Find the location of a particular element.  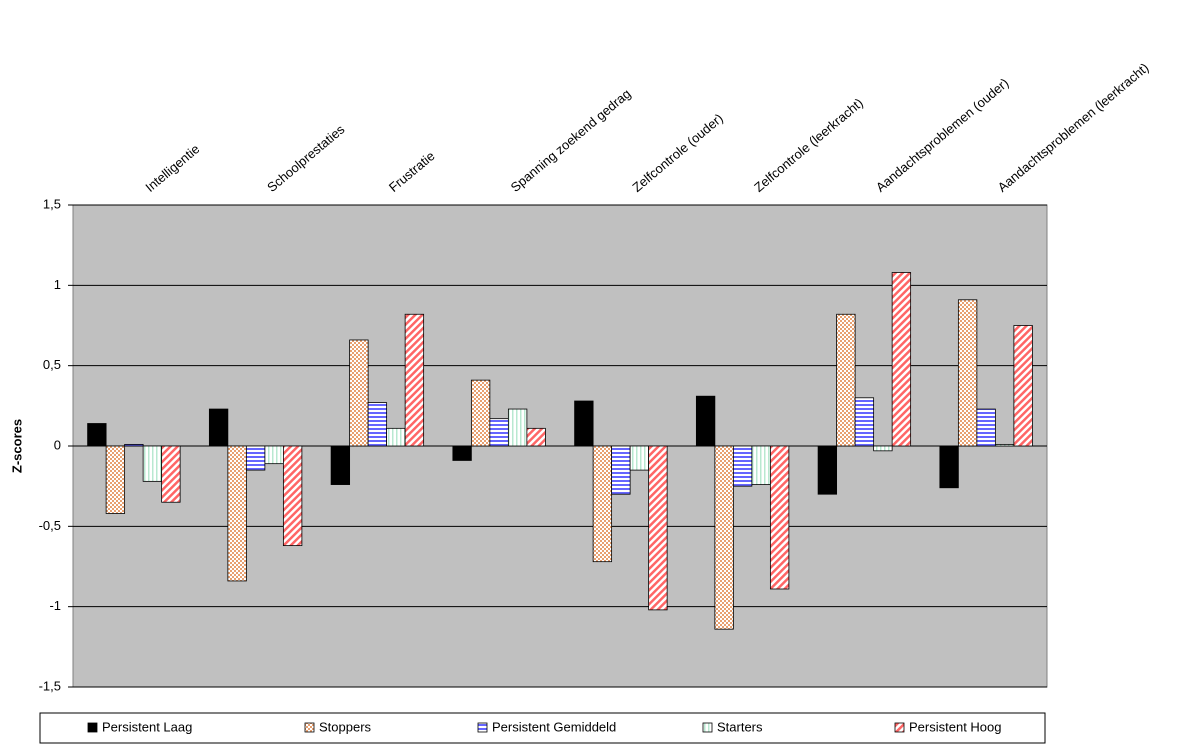

y-tick-label: -1,5 is located at coordinates (50, 685).